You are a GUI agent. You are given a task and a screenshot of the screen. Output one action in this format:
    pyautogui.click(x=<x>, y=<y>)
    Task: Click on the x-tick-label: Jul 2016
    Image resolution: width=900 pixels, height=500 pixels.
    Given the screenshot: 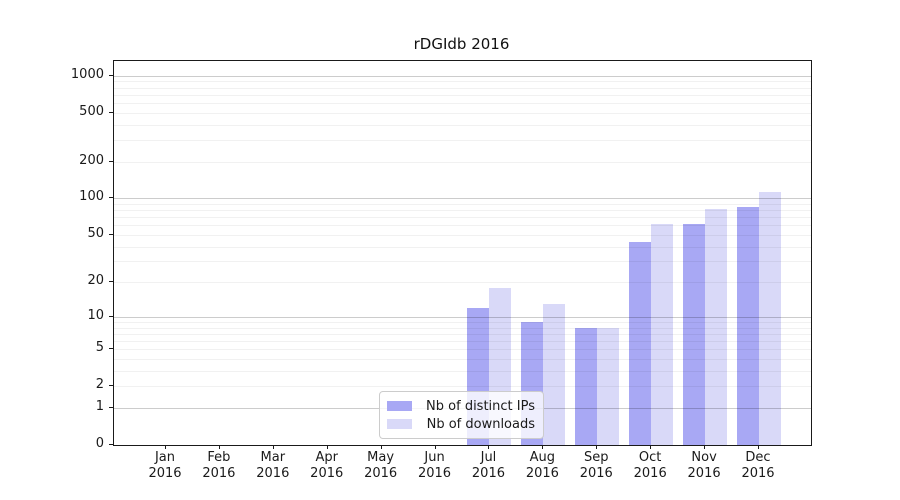 What is the action you would take?
    pyautogui.click(x=488, y=465)
    